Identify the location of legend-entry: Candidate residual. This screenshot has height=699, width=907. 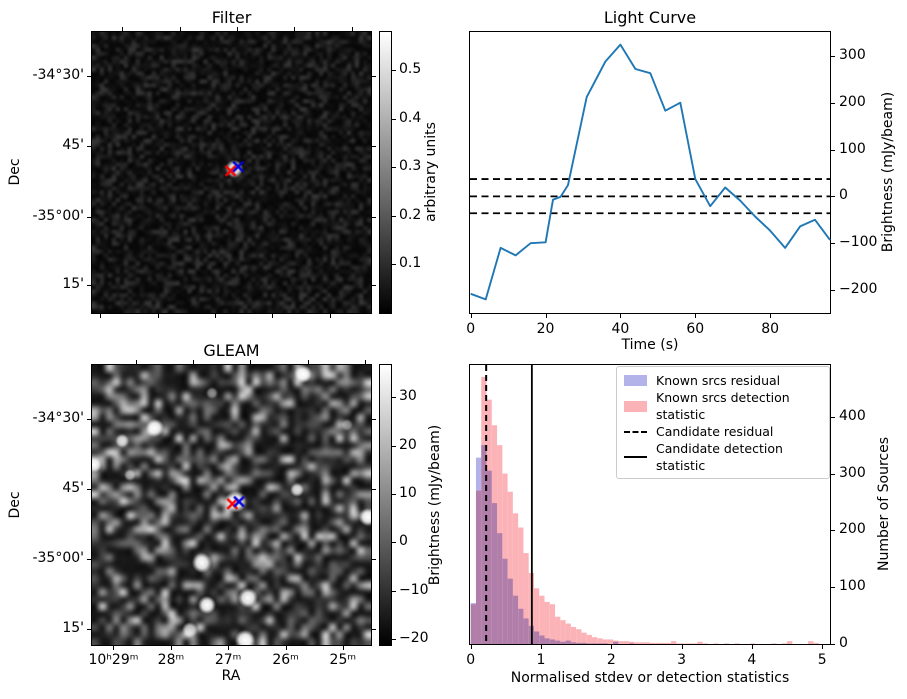
(723, 431).